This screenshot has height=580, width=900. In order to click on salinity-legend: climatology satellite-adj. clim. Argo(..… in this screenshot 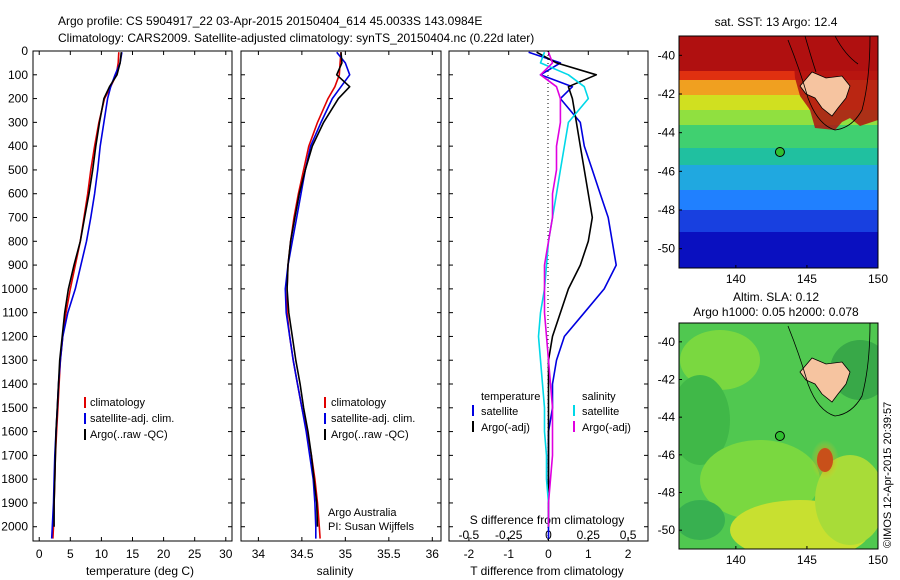, I will do `click(369, 419)`.